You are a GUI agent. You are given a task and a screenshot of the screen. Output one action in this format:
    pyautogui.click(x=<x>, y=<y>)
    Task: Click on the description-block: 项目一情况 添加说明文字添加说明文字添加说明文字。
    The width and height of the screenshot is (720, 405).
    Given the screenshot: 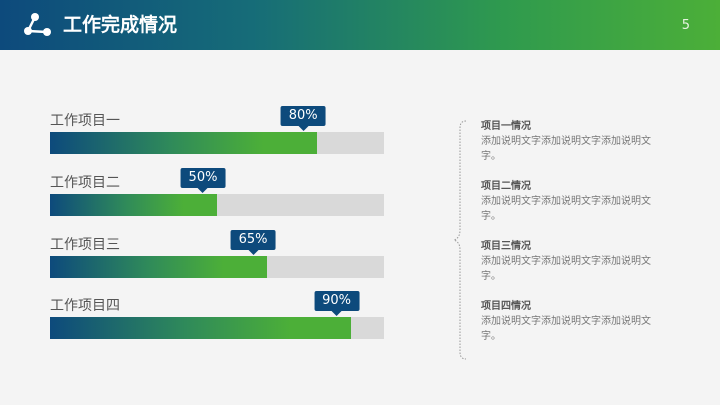 What is the action you would take?
    pyautogui.click(x=566, y=142)
    